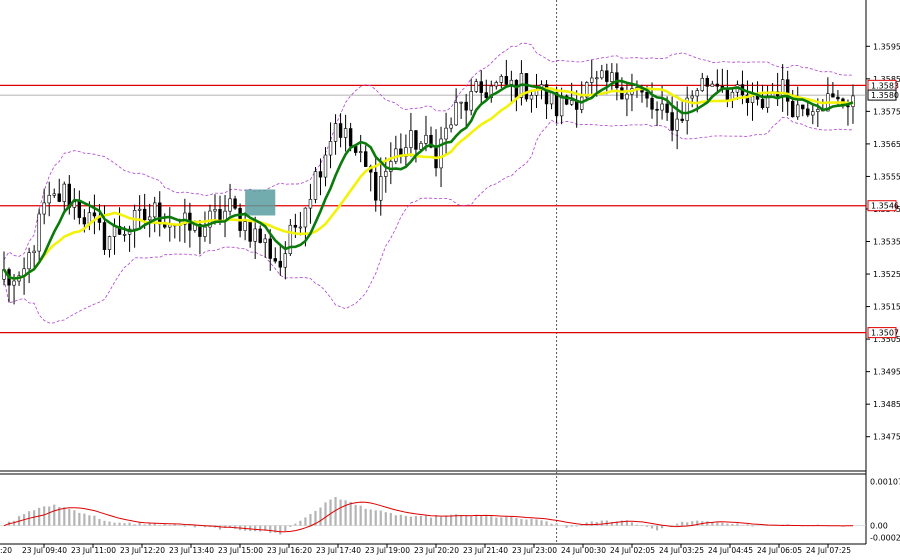 This screenshot has width=900, height=560. I want to click on time-tick-label: 23 Jul 15:00, so click(240, 550).